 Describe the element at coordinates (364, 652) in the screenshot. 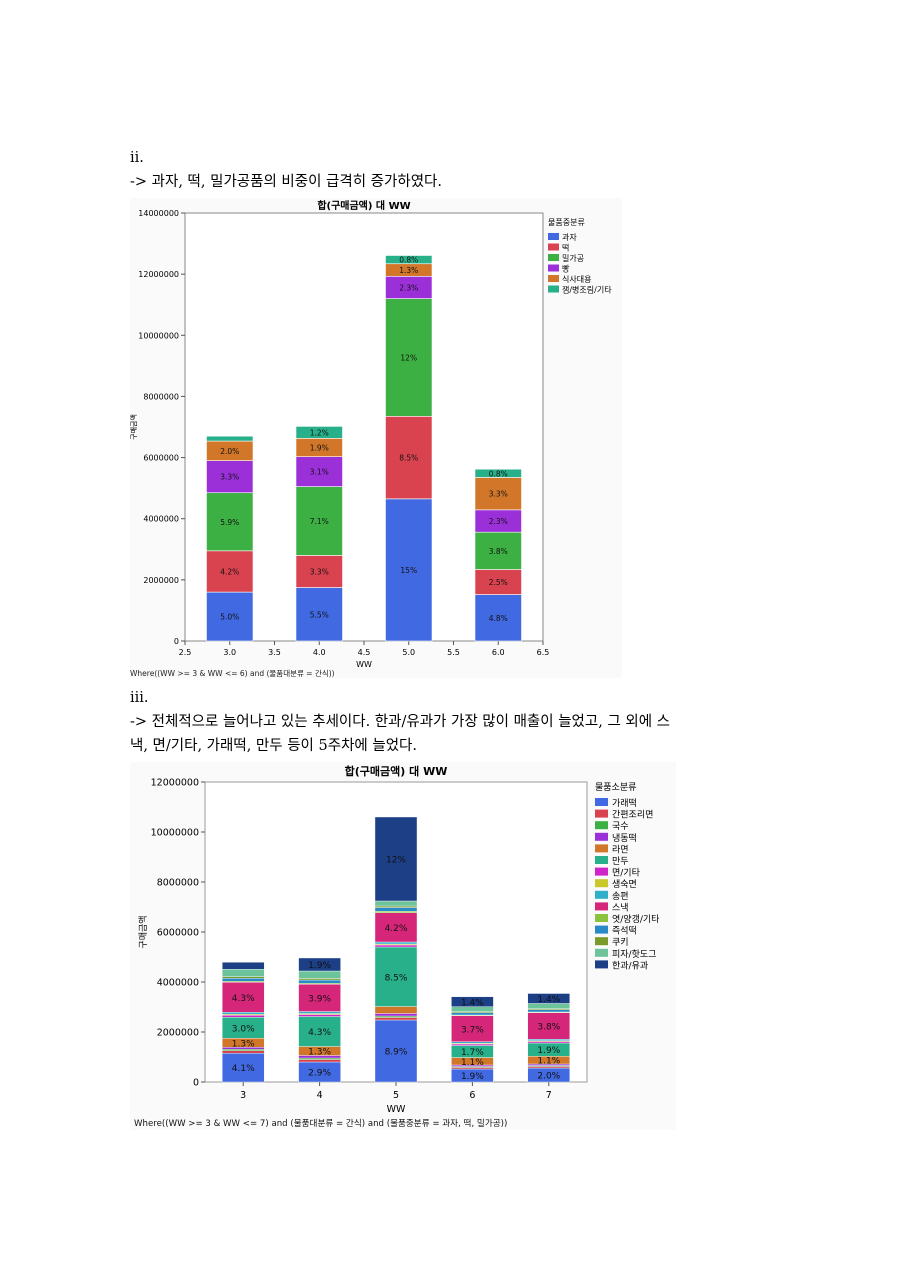

I see `x-tick-label: 4.5` at that location.